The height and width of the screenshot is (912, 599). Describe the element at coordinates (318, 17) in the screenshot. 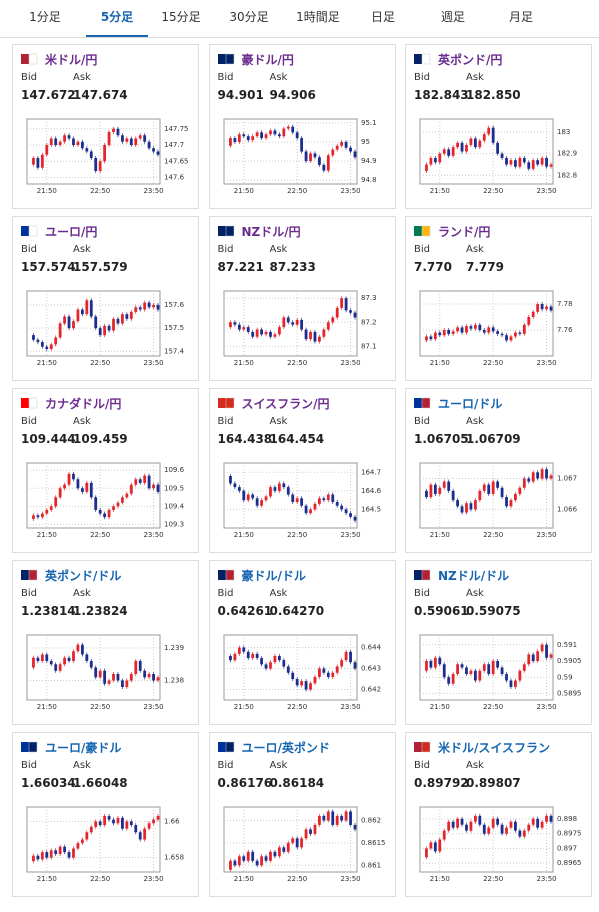

I see `tab: 1時間足` at that location.